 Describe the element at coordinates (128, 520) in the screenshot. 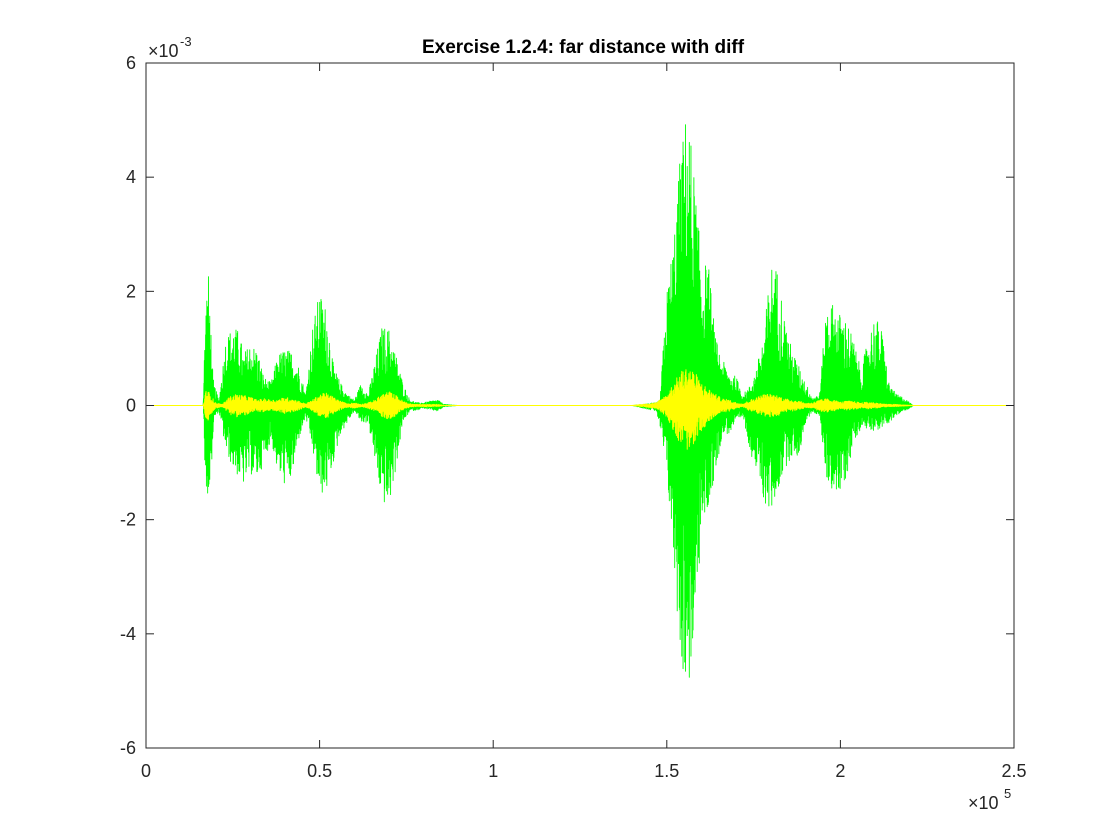

I see `y-tick-label: -2` at that location.